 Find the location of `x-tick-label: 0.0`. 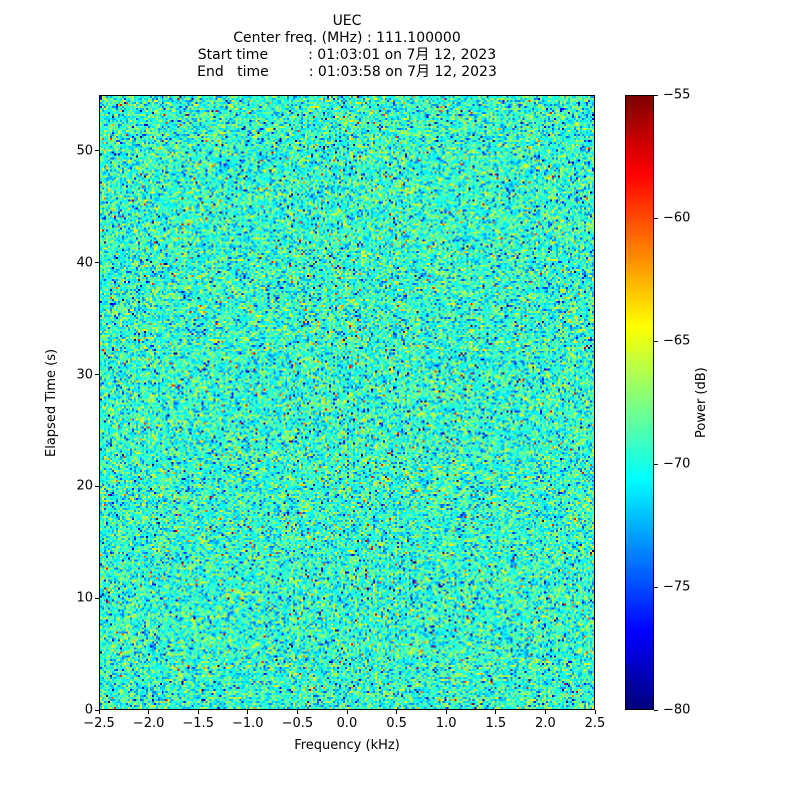

x-tick-label: 0.0 is located at coordinates (347, 723).